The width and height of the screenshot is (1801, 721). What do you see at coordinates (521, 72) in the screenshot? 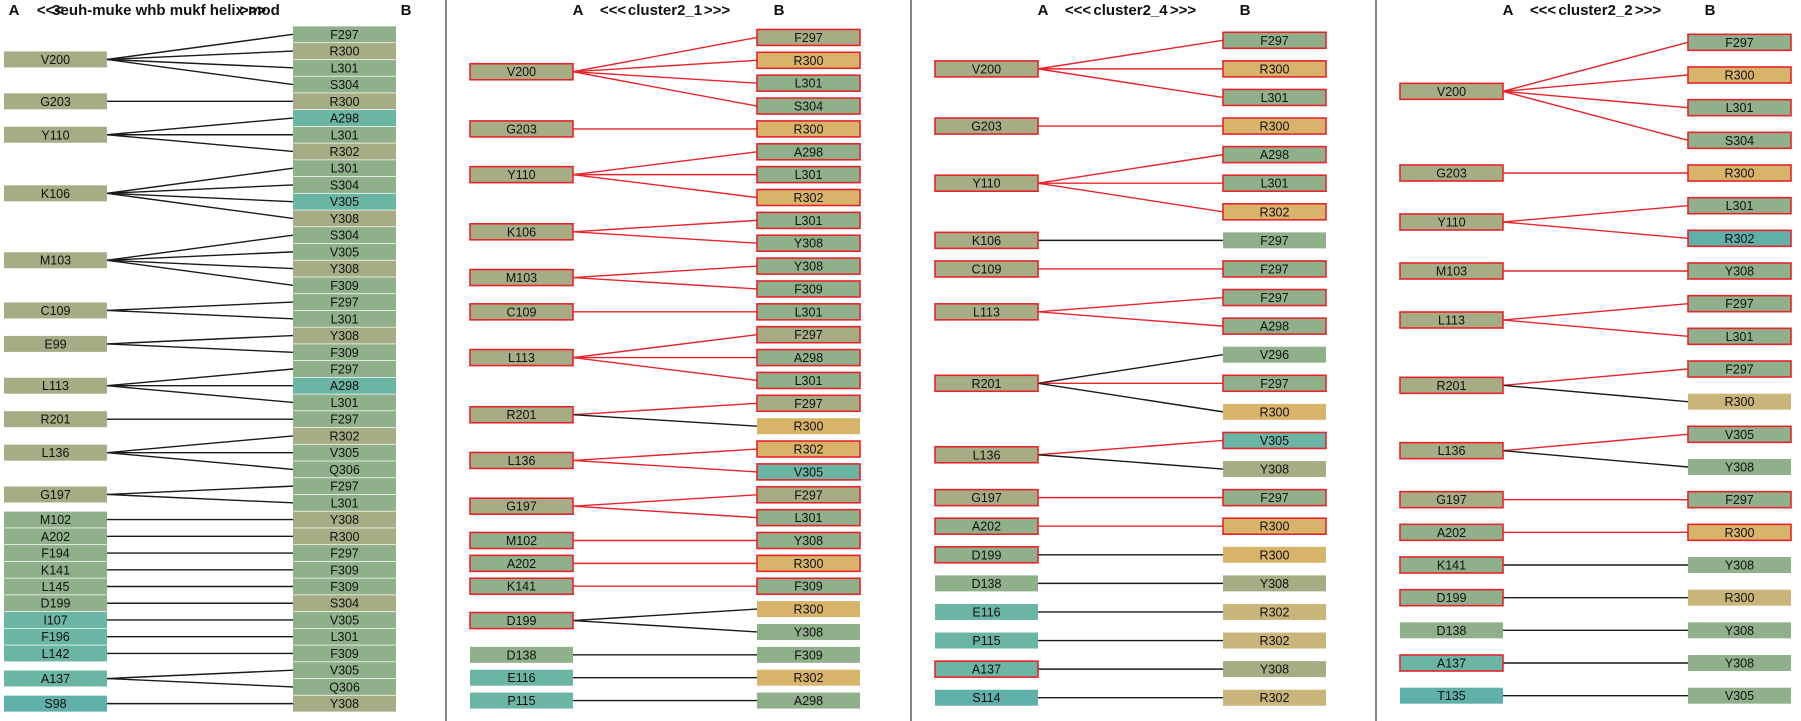
I see `residue-a-label: V200` at bounding box center [521, 72].